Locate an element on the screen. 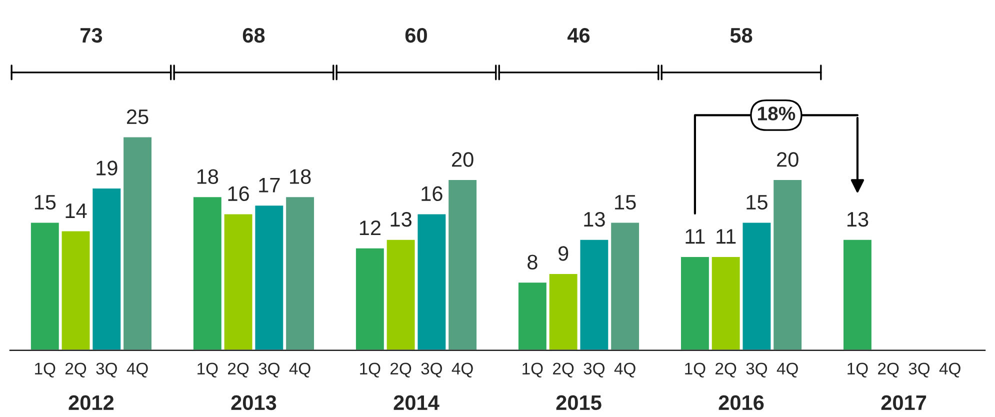 This screenshot has height=417, width=995. data-label: 9 is located at coordinates (563, 253).